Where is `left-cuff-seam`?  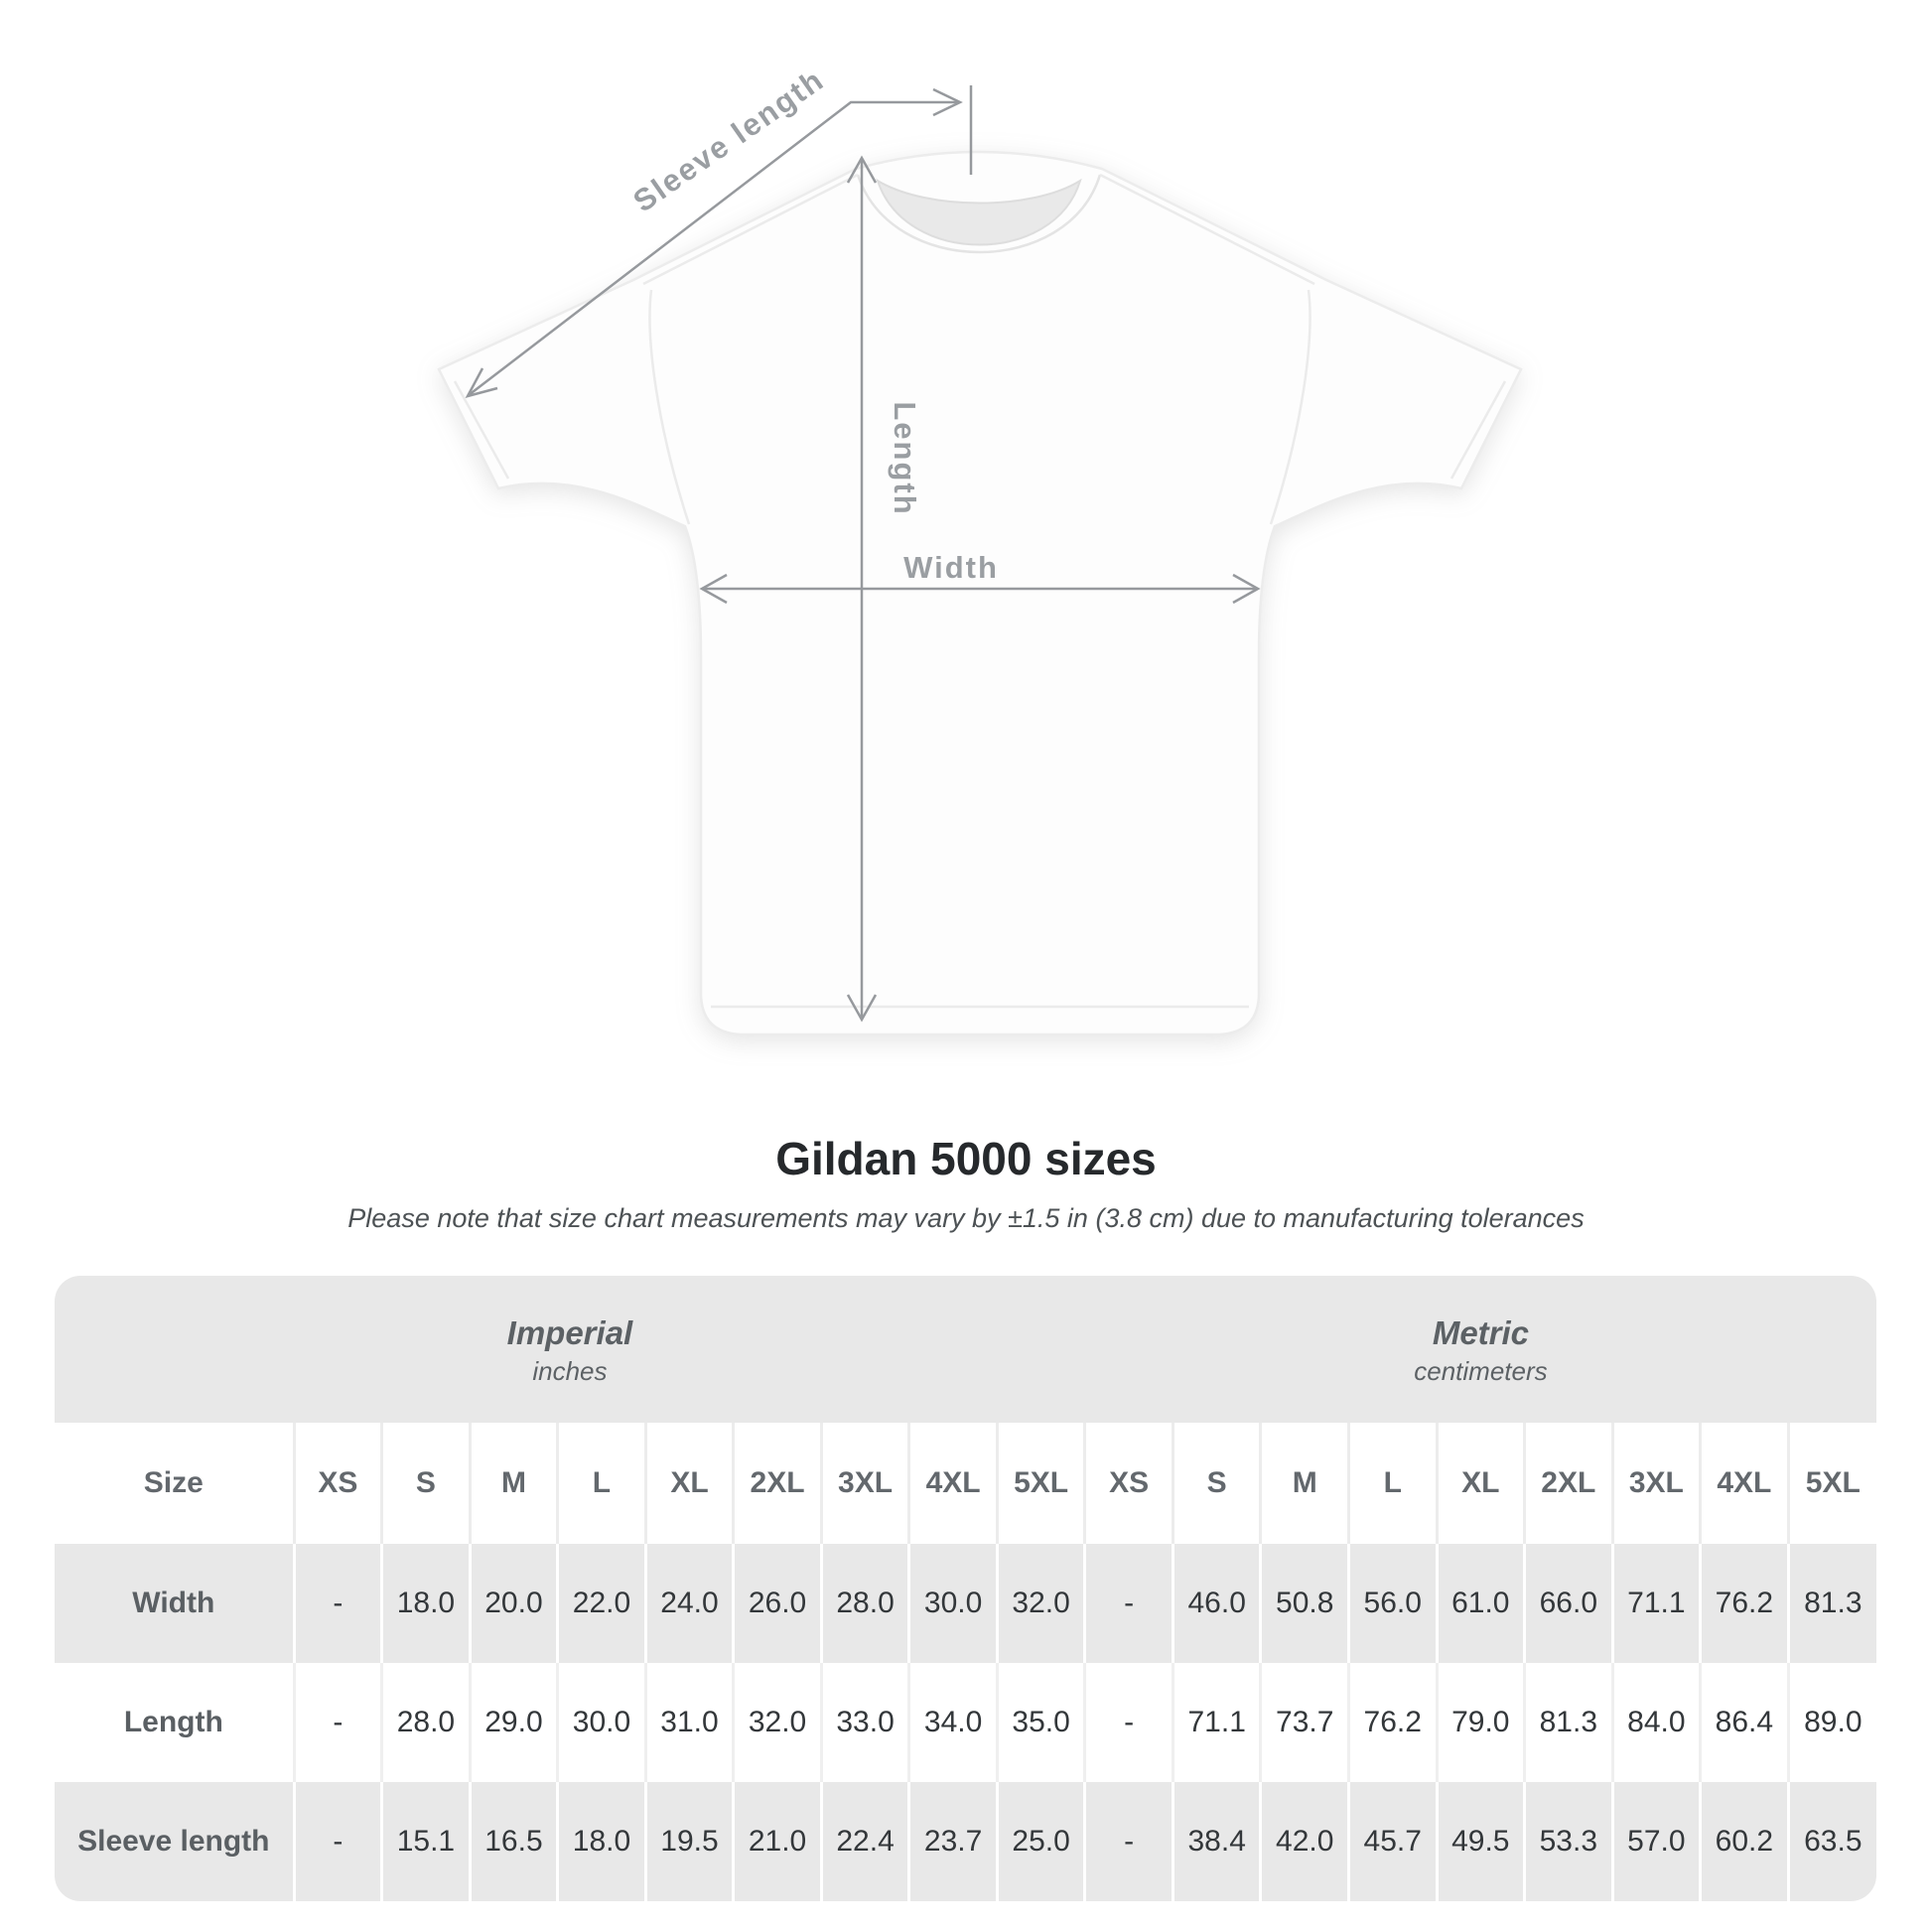
left-cuff-seam is located at coordinates (482, 430).